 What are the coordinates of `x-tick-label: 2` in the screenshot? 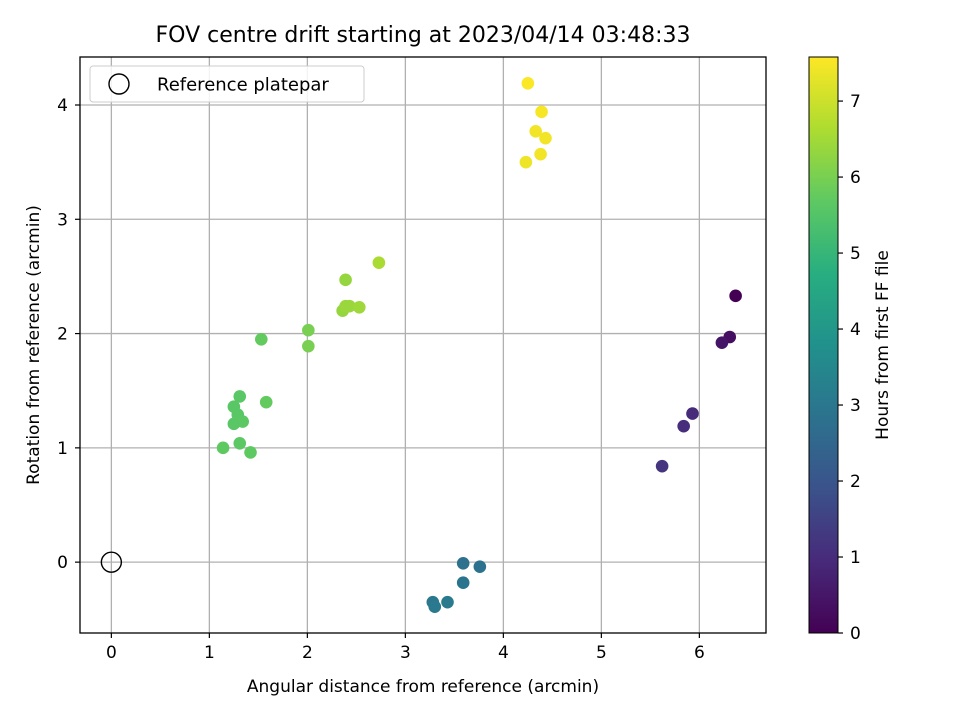 It's located at (307, 653).